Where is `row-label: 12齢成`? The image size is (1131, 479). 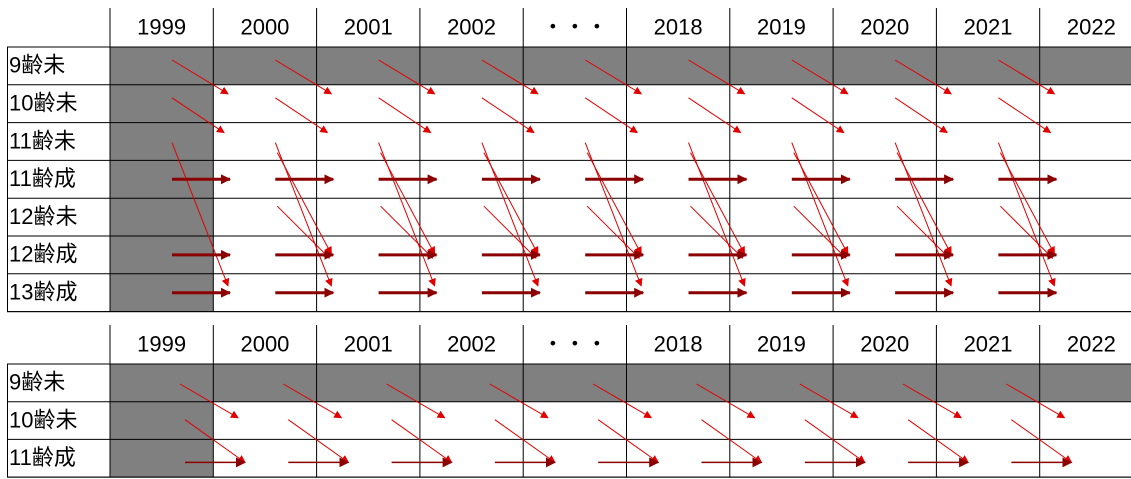
row-label: 12齢成 is located at coordinates (43, 254).